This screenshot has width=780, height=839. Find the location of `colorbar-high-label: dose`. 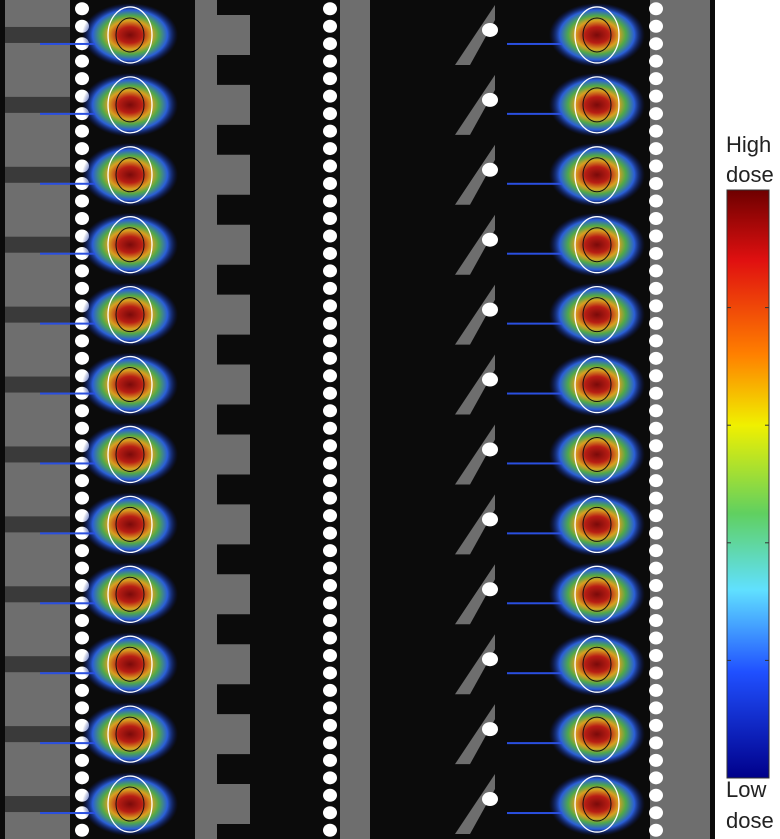

colorbar-high-label: dose is located at coordinates (750, 174).